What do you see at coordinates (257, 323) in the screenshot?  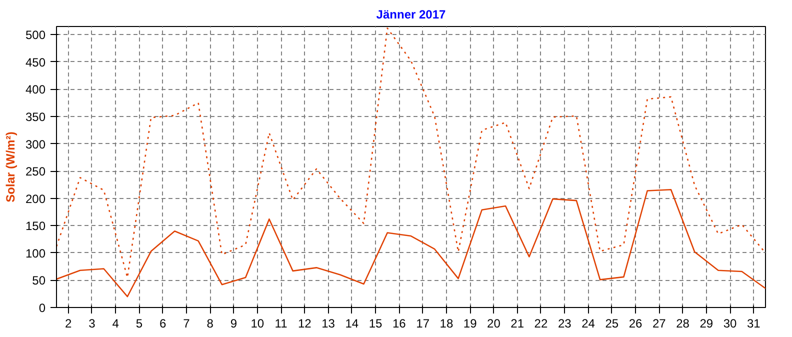 I see `x-tick-label: 10` at bounding box center [257, 323].